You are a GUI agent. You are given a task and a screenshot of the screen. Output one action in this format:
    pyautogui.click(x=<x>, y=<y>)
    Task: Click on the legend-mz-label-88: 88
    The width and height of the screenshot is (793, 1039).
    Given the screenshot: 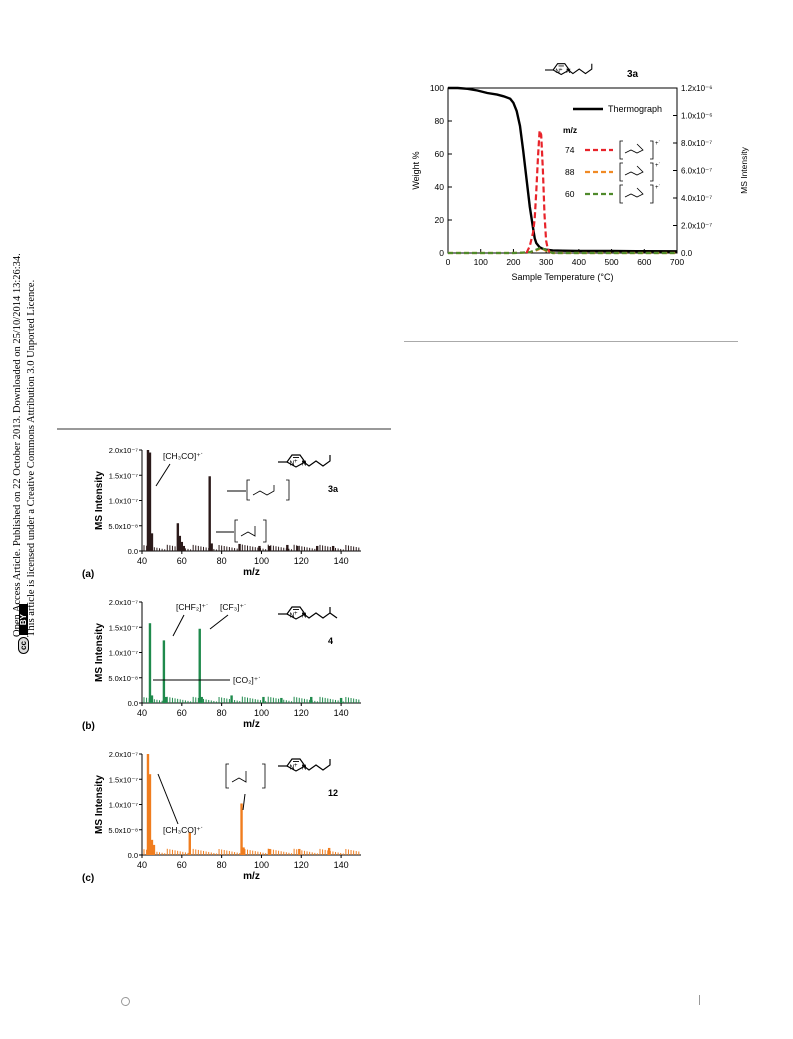 What is the action you would take?
    pyautogui.click(x=570, y=172)
    